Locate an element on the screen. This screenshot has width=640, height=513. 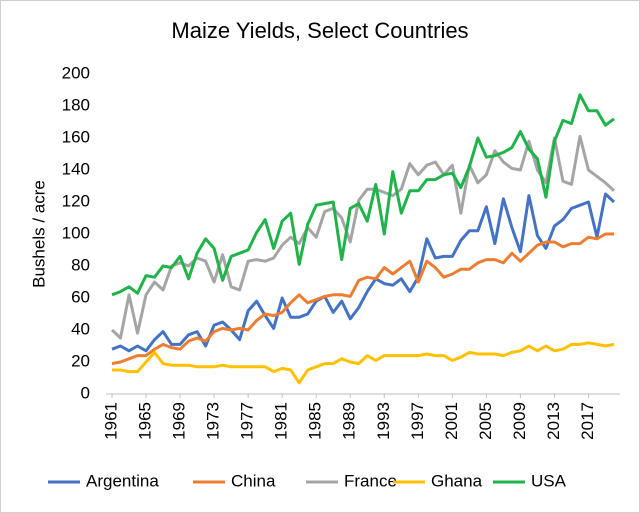
legend-label: Argentina is located at coordinates (122, 480).